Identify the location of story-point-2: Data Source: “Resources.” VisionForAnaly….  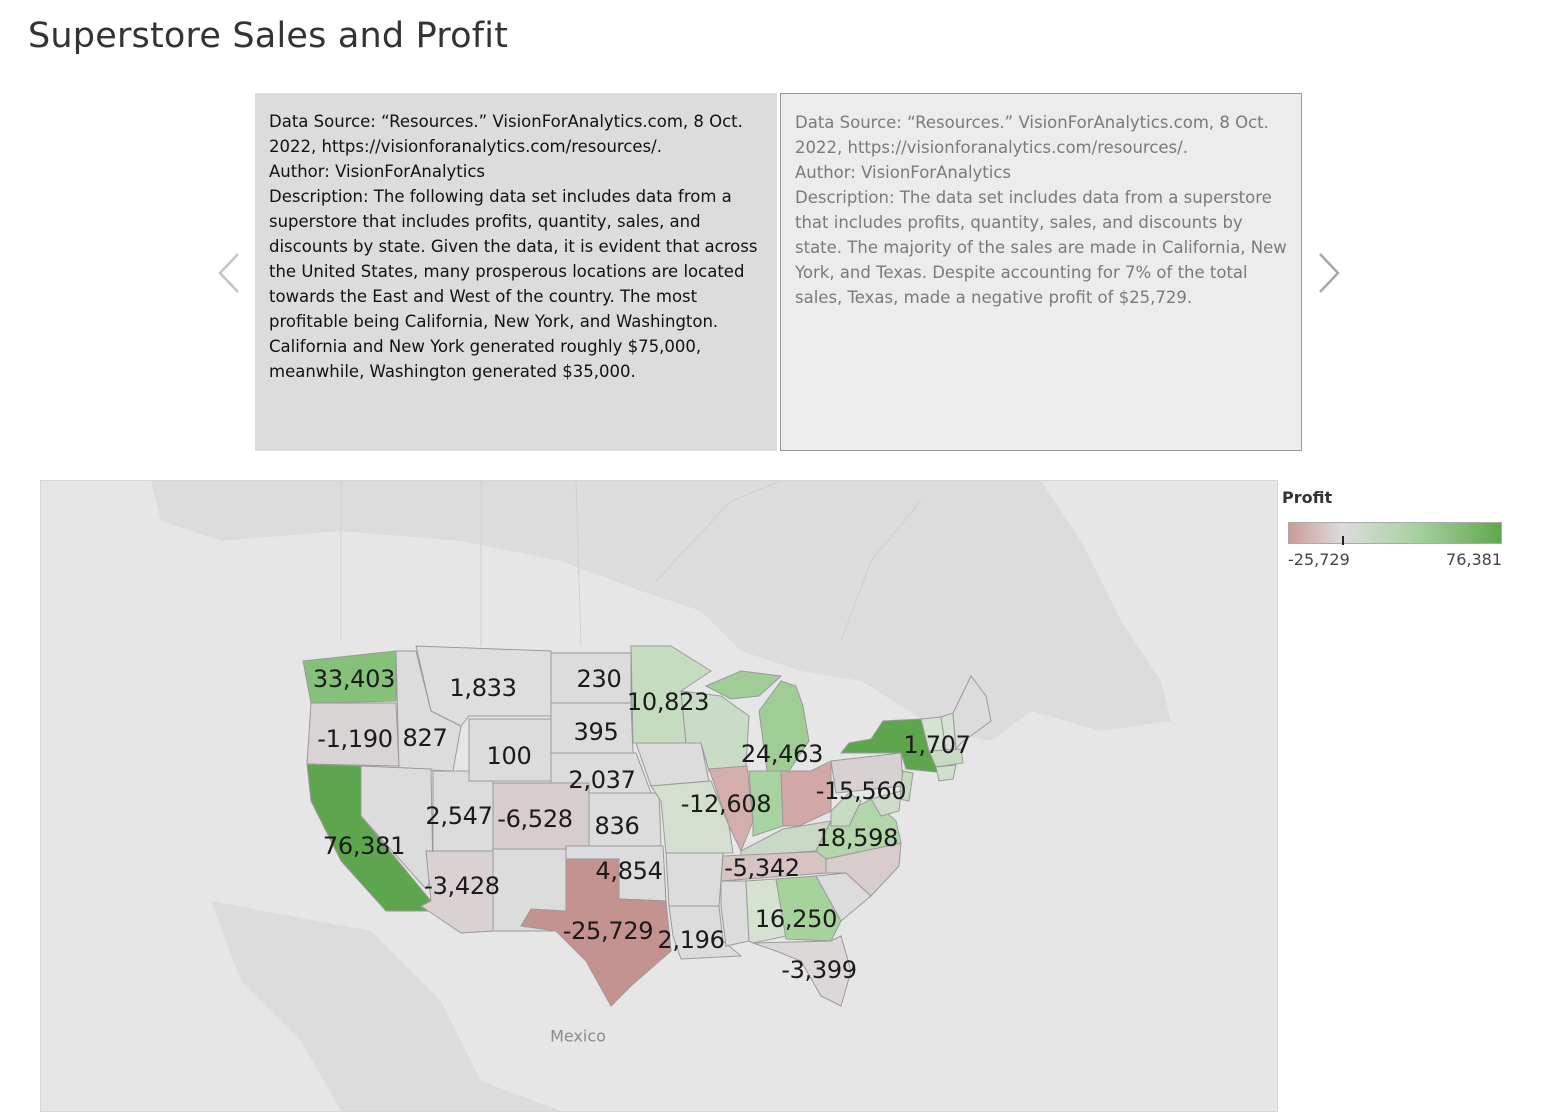
(1041, 272).